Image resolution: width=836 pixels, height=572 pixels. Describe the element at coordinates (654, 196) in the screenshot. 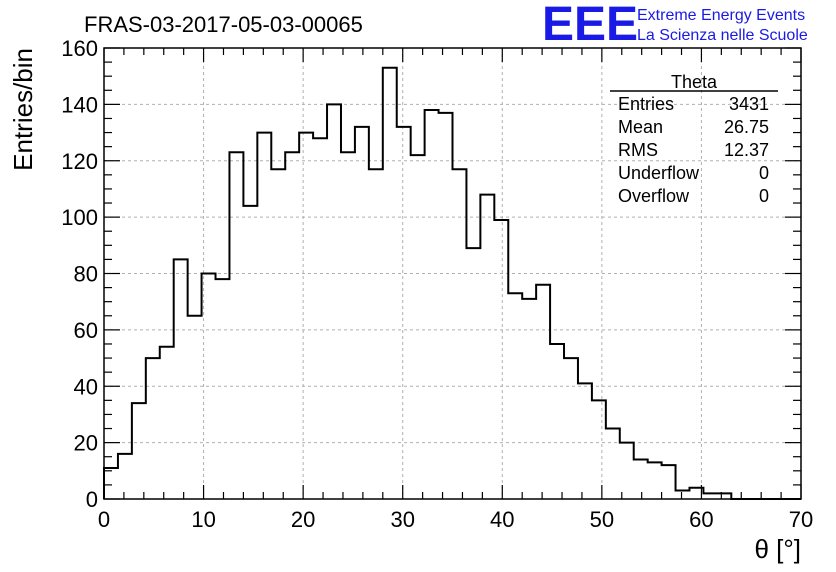

I see `stats-label-overflow: Overflow` at that location.